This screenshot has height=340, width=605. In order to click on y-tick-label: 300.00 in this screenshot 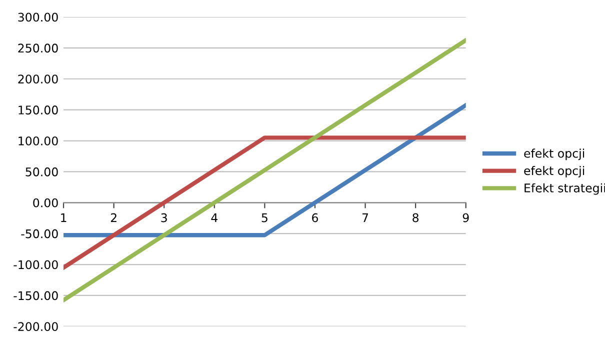, I will do `click(38, 17)`.